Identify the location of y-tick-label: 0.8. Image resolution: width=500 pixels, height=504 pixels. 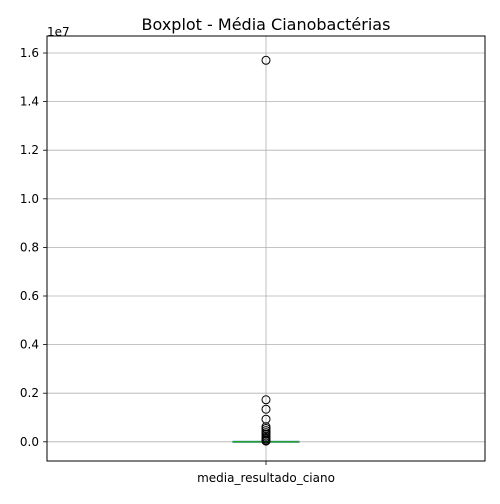
(29, 247).